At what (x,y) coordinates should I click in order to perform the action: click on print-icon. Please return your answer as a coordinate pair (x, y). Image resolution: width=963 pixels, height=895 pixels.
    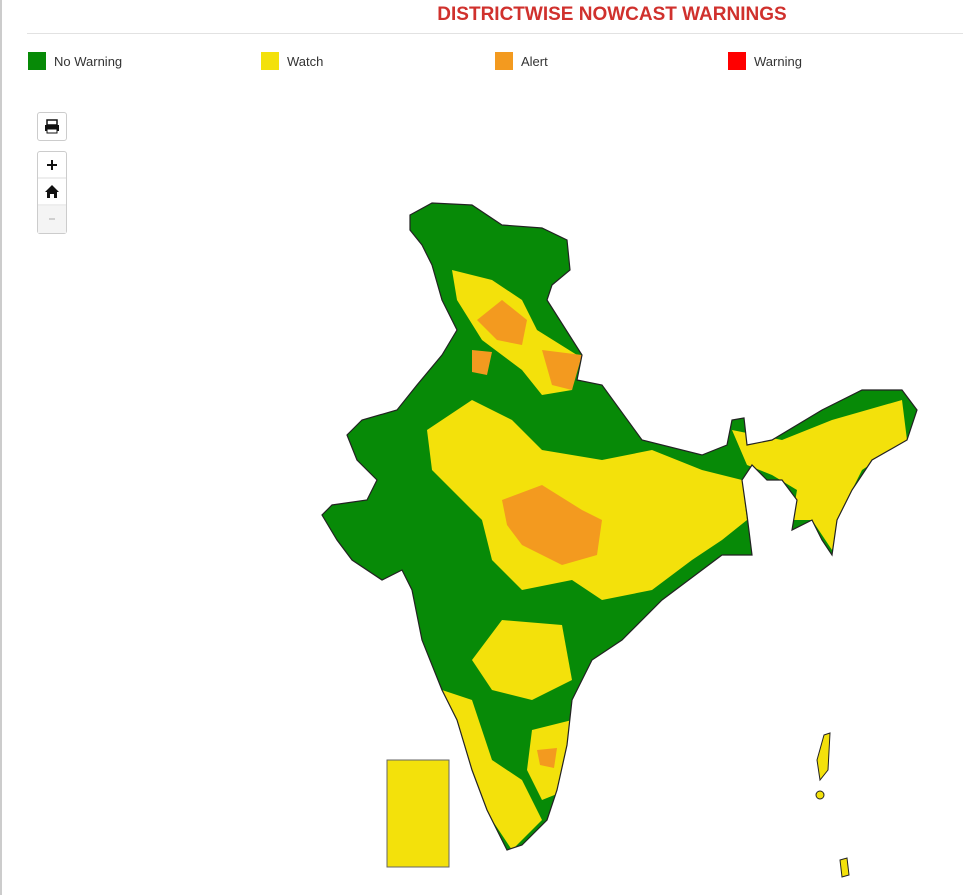
    Looking at the image, I should click on (52, 126).